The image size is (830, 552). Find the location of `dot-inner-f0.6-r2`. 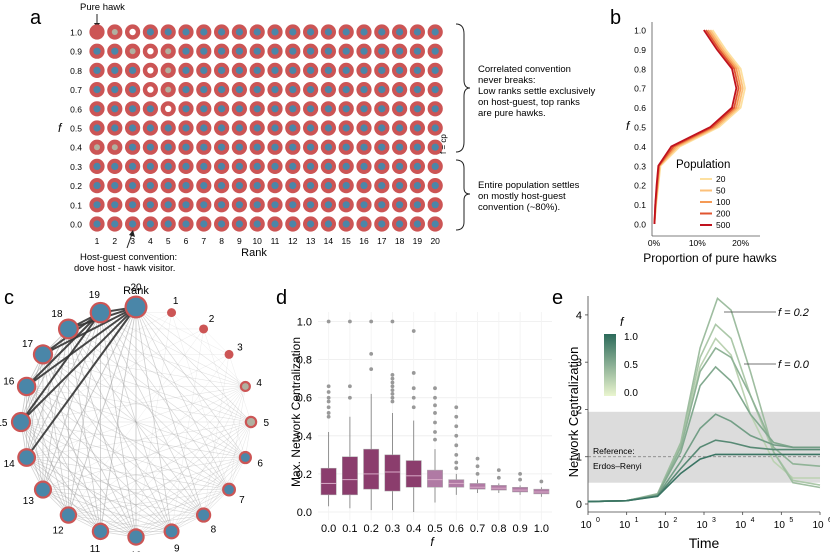

dot-inner-f0.6-r2 is located at coordinates (115, 109).